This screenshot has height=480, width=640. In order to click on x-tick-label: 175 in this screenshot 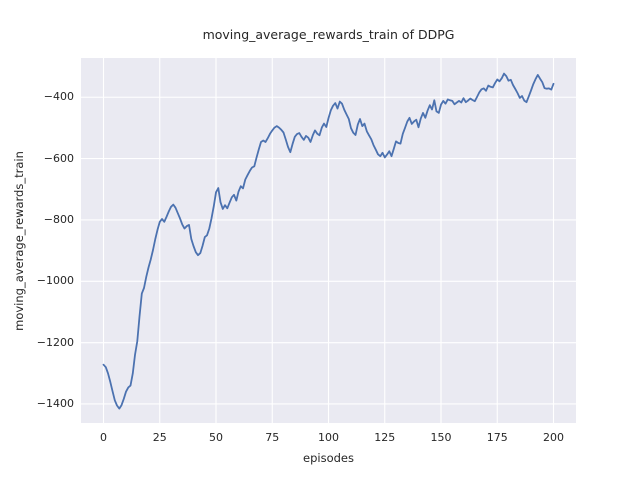, I will do `click(497, 437)`.